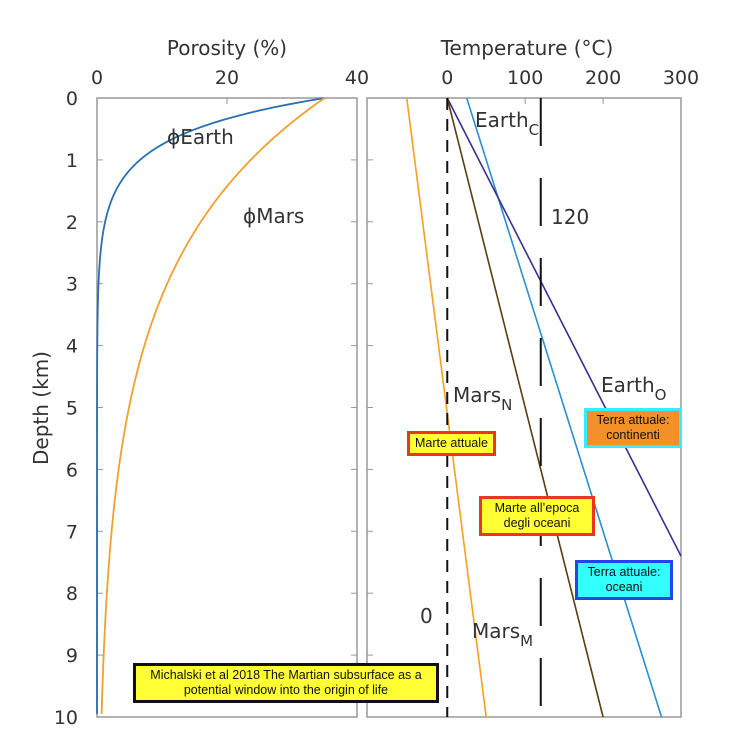  What do you see at coordinates (41, 408) in the screenshot?
I see `depth-axis-label: Depth (km)` at bounding box center [41, 408].